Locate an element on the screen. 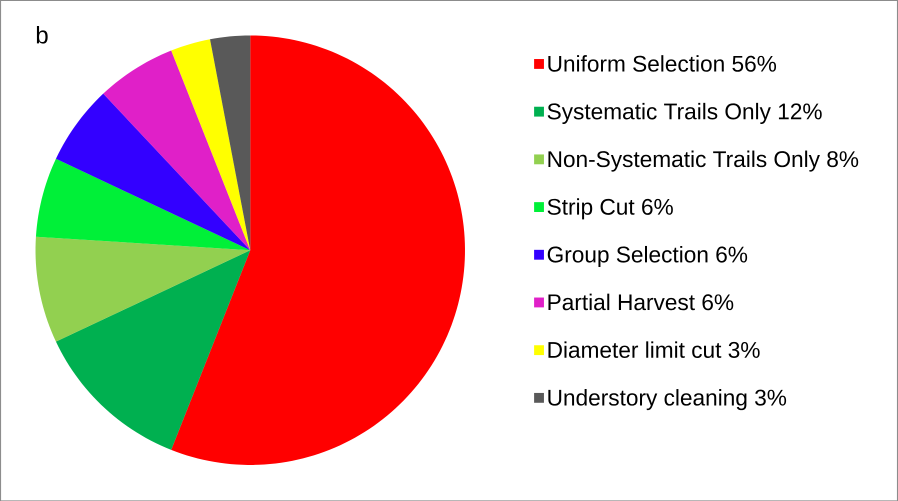  legend-label: Uniform Selection 56% is located at coordinates (662, 63).